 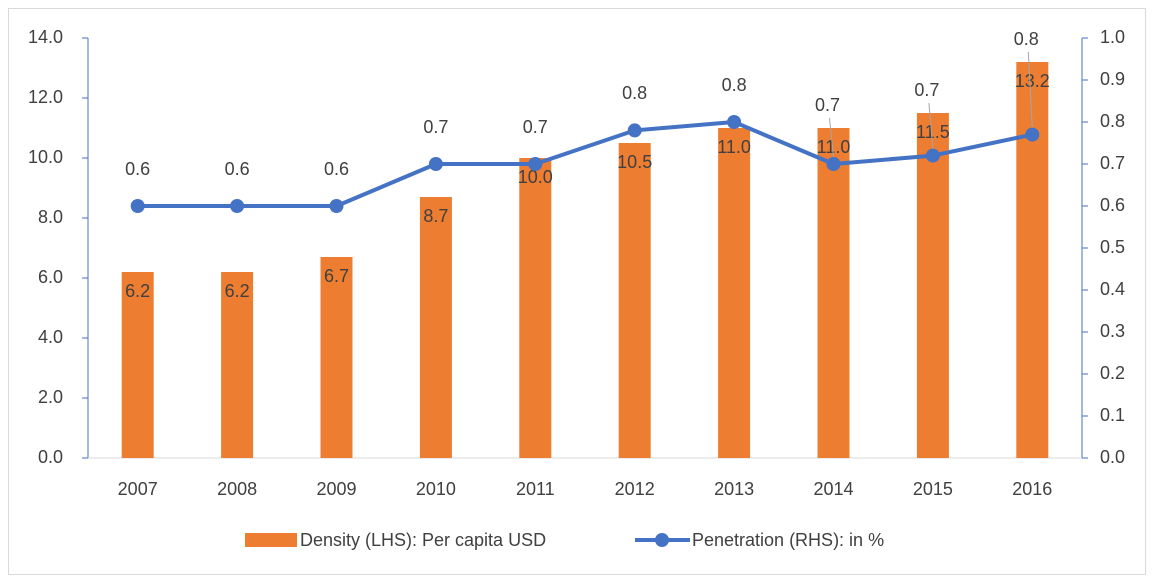 I want to click on y2-tick-label: 0.9, so click(x=1112, y=79).